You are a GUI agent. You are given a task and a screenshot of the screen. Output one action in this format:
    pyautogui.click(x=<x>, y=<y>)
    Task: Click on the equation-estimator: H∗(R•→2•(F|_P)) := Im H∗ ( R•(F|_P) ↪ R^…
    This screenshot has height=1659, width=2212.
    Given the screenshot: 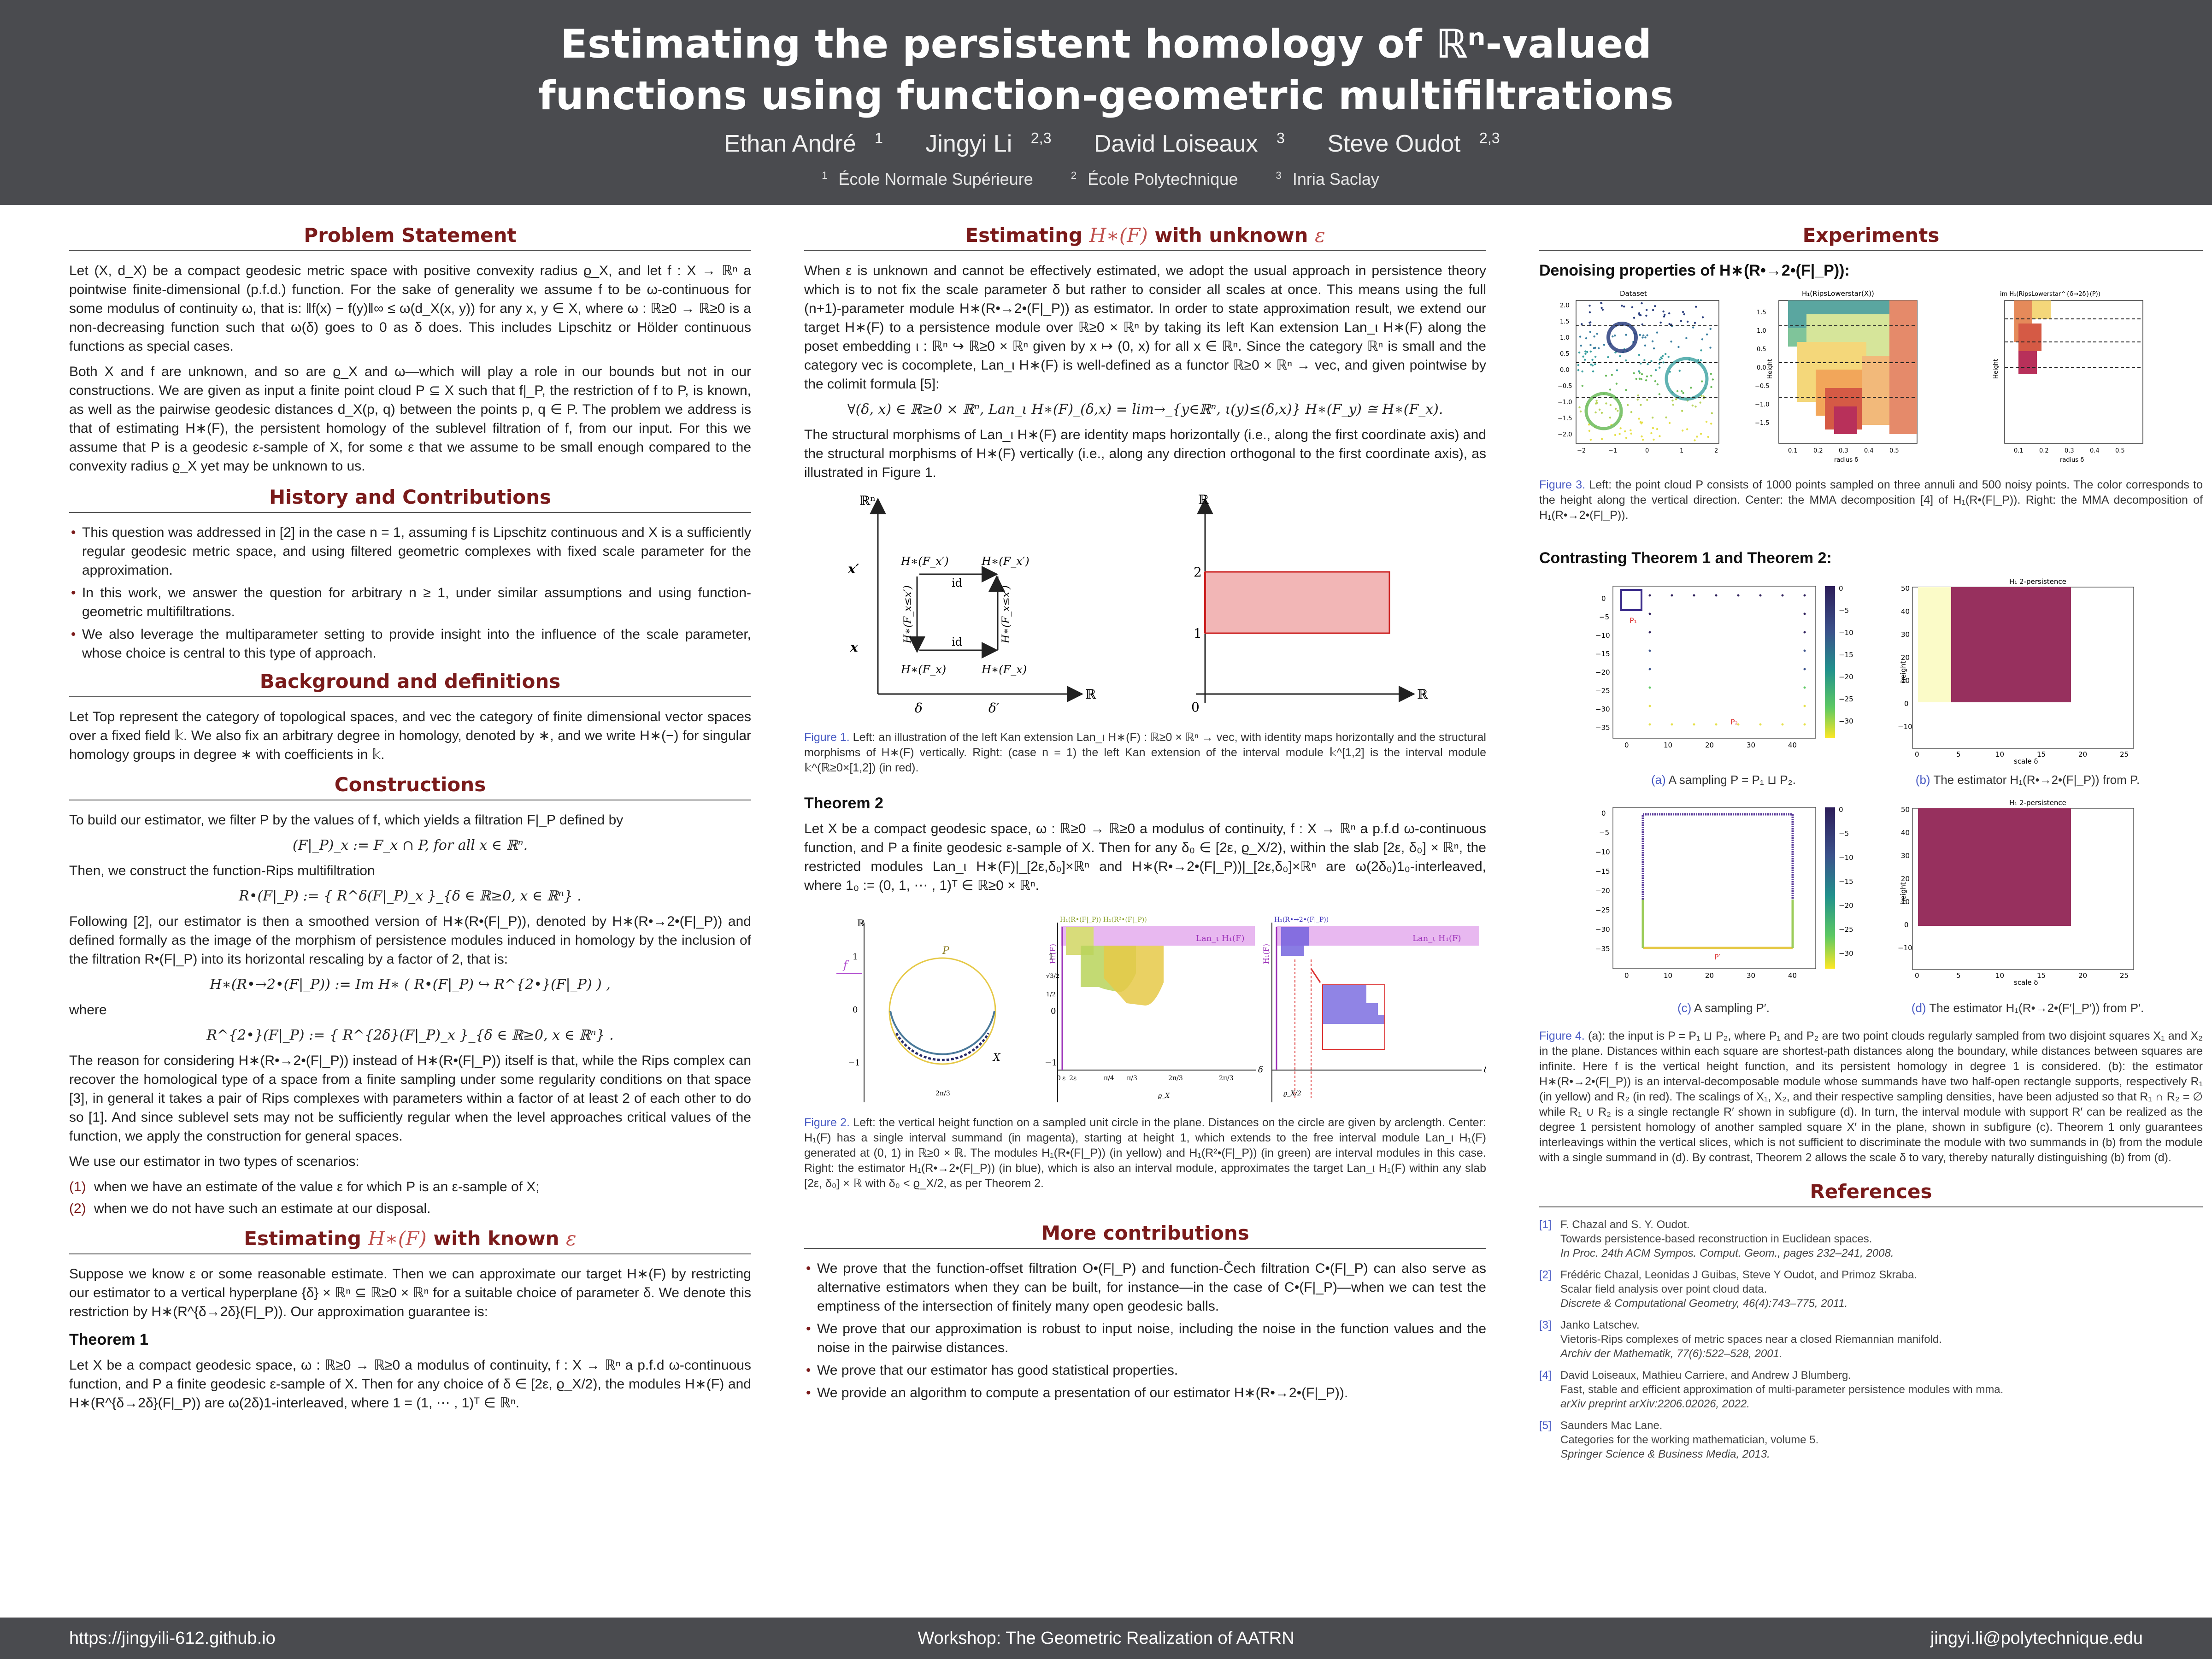 What is the action you would take?
    pyautogui.click(x=410, y=985)
    